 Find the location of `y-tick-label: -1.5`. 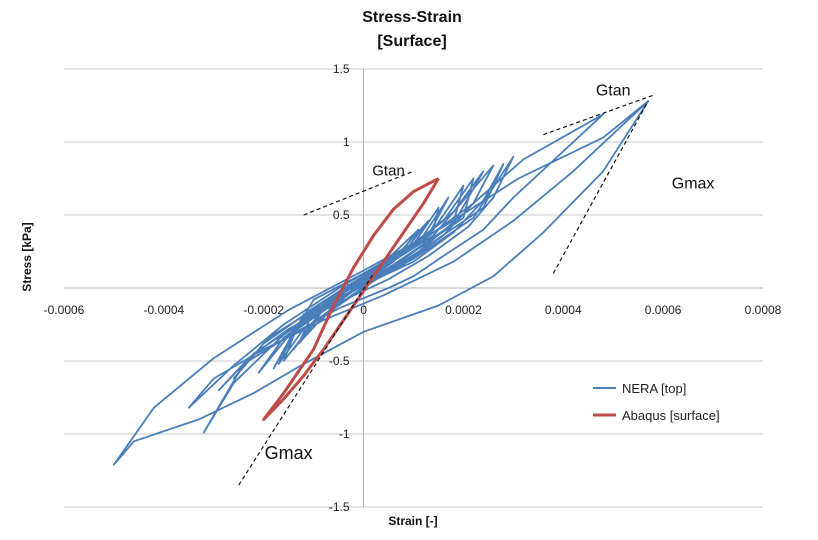

y-tick-label: -1.5 is located at coordinates (339, 507).